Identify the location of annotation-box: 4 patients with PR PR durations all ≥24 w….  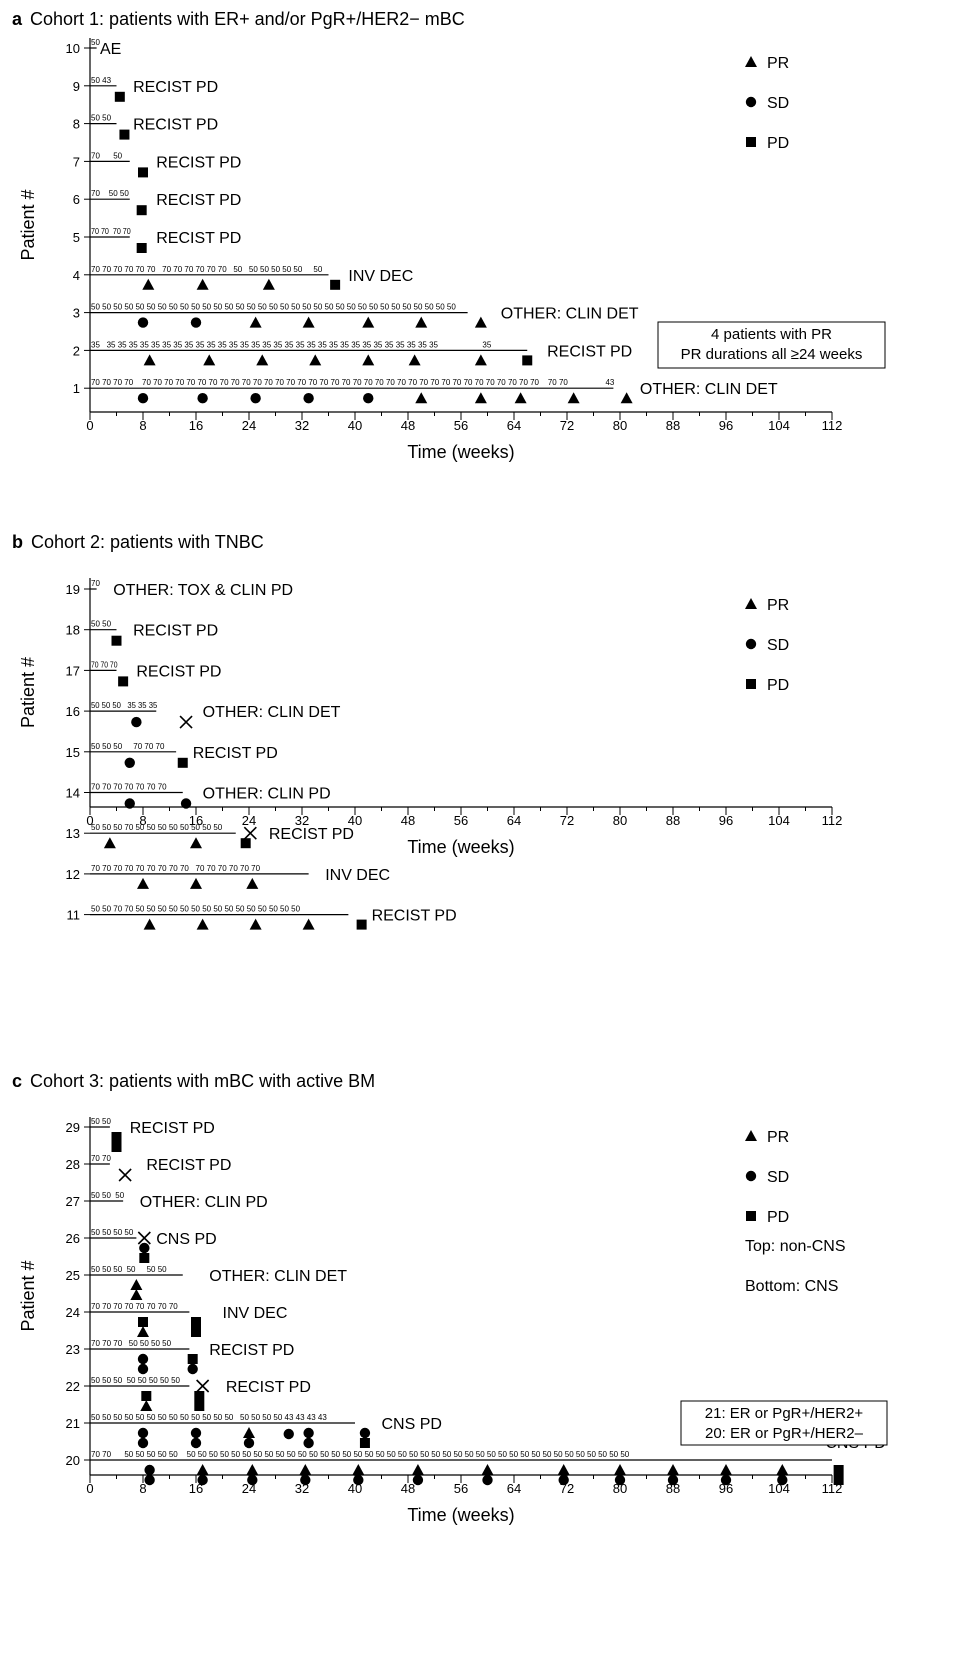
(771, 345).